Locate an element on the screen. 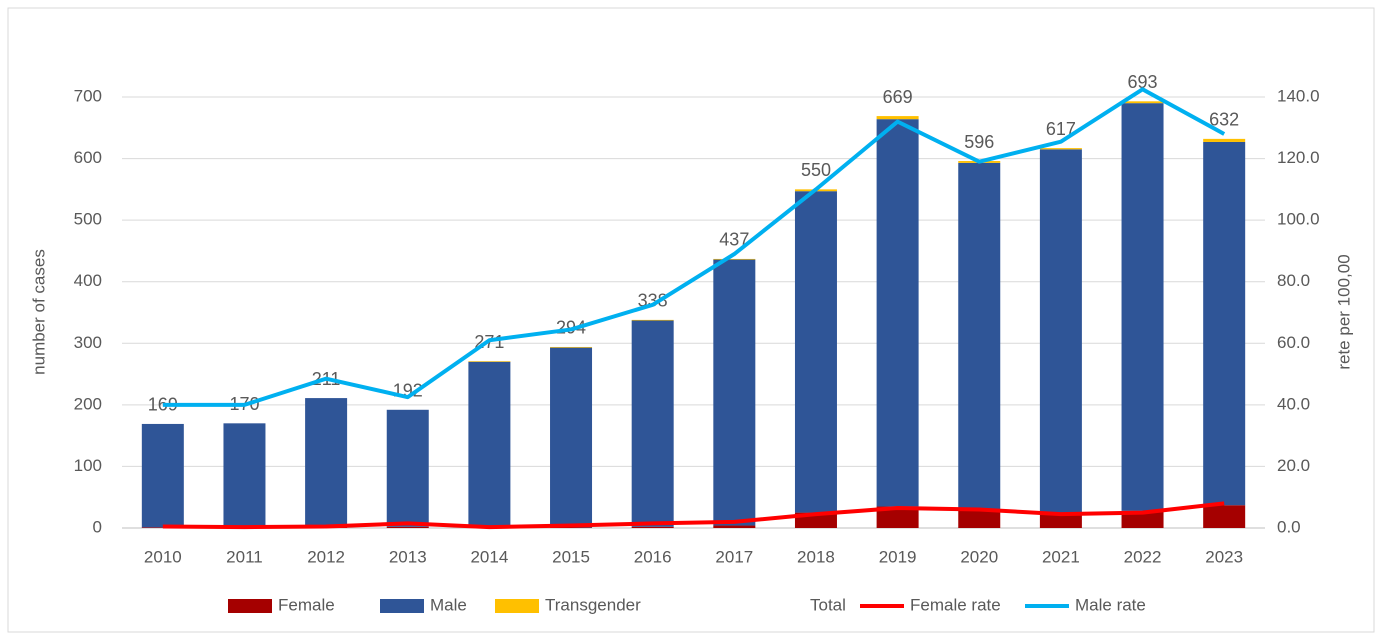  y2-tick-label: 100.0 is located at coordinates (1298, 219).